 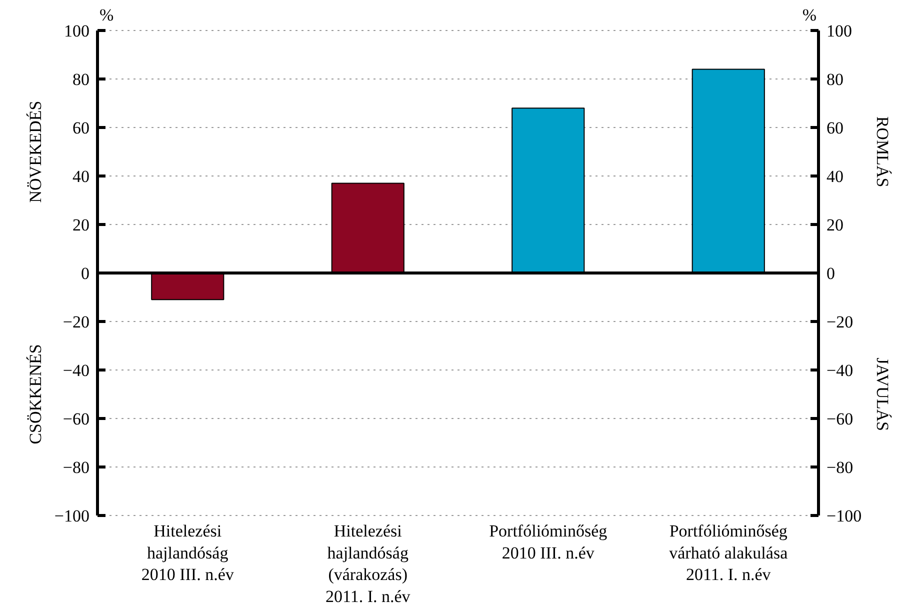 What do you see at coordinates (76, 322) in the screenshot?
I see `y-tick-label: −20` at bounding box center [76, 322].